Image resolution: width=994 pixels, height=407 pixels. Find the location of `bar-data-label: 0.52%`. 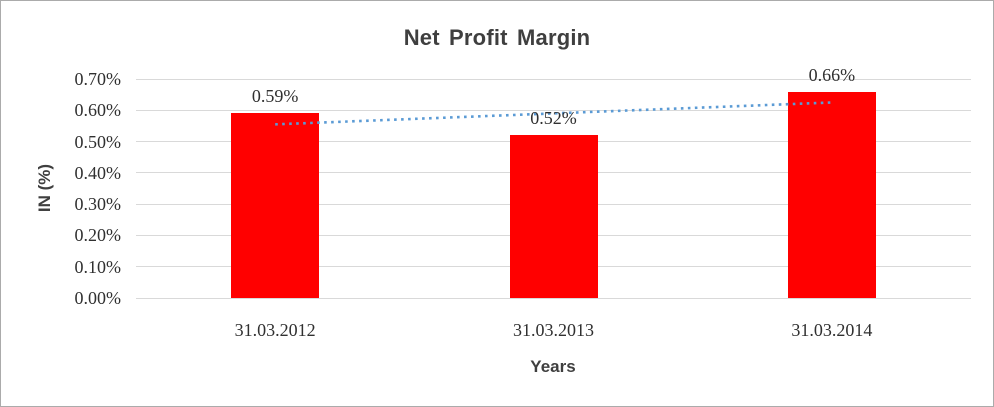

bar-data-label: 0.52% is located at coordinates (553, 118).